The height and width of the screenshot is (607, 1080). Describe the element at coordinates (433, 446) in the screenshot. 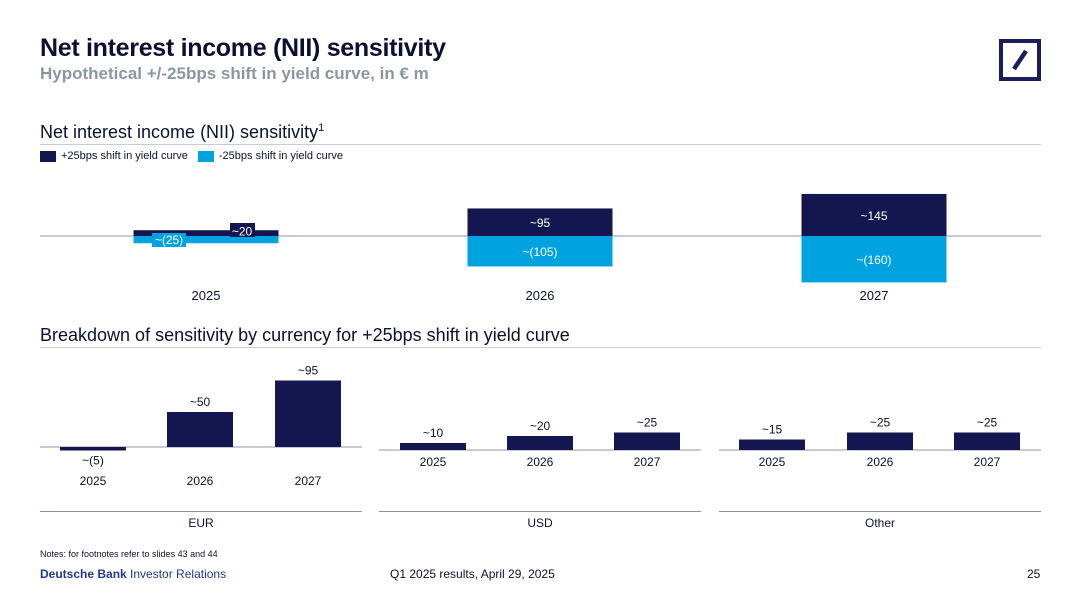

I see `bar-usd-2025` at that location.